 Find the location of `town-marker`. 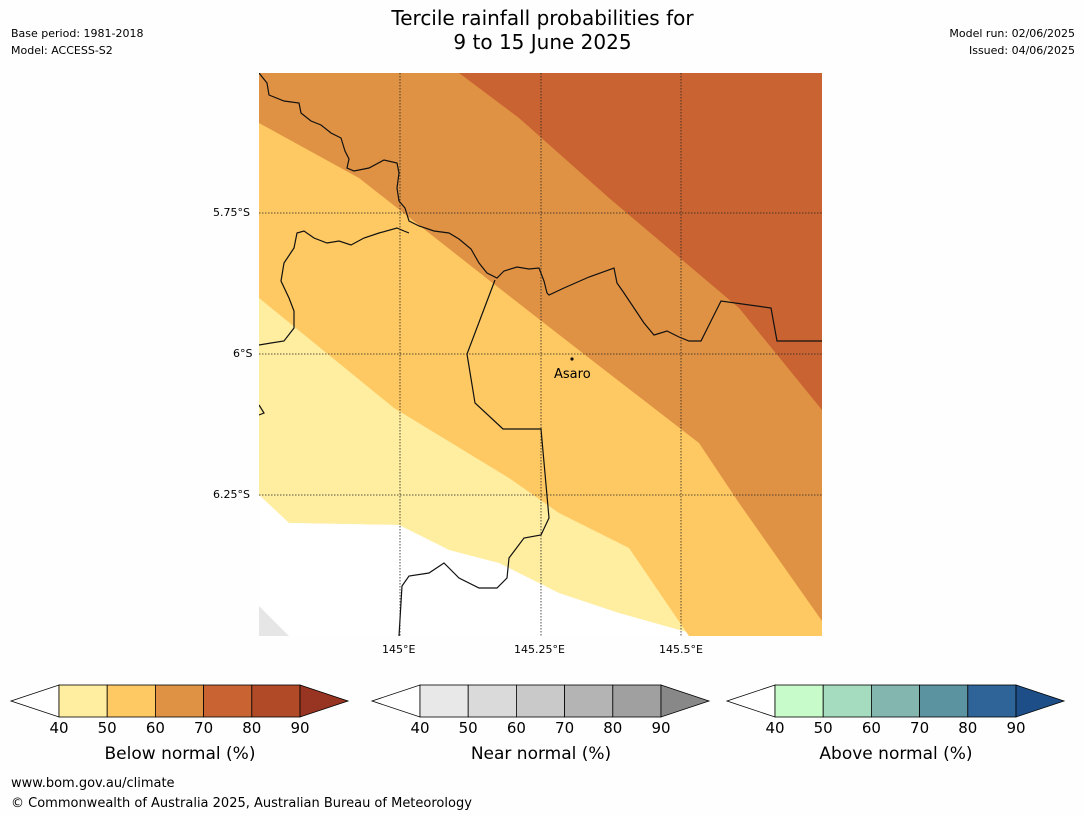

town-marker is located at coordinates (572, 359).